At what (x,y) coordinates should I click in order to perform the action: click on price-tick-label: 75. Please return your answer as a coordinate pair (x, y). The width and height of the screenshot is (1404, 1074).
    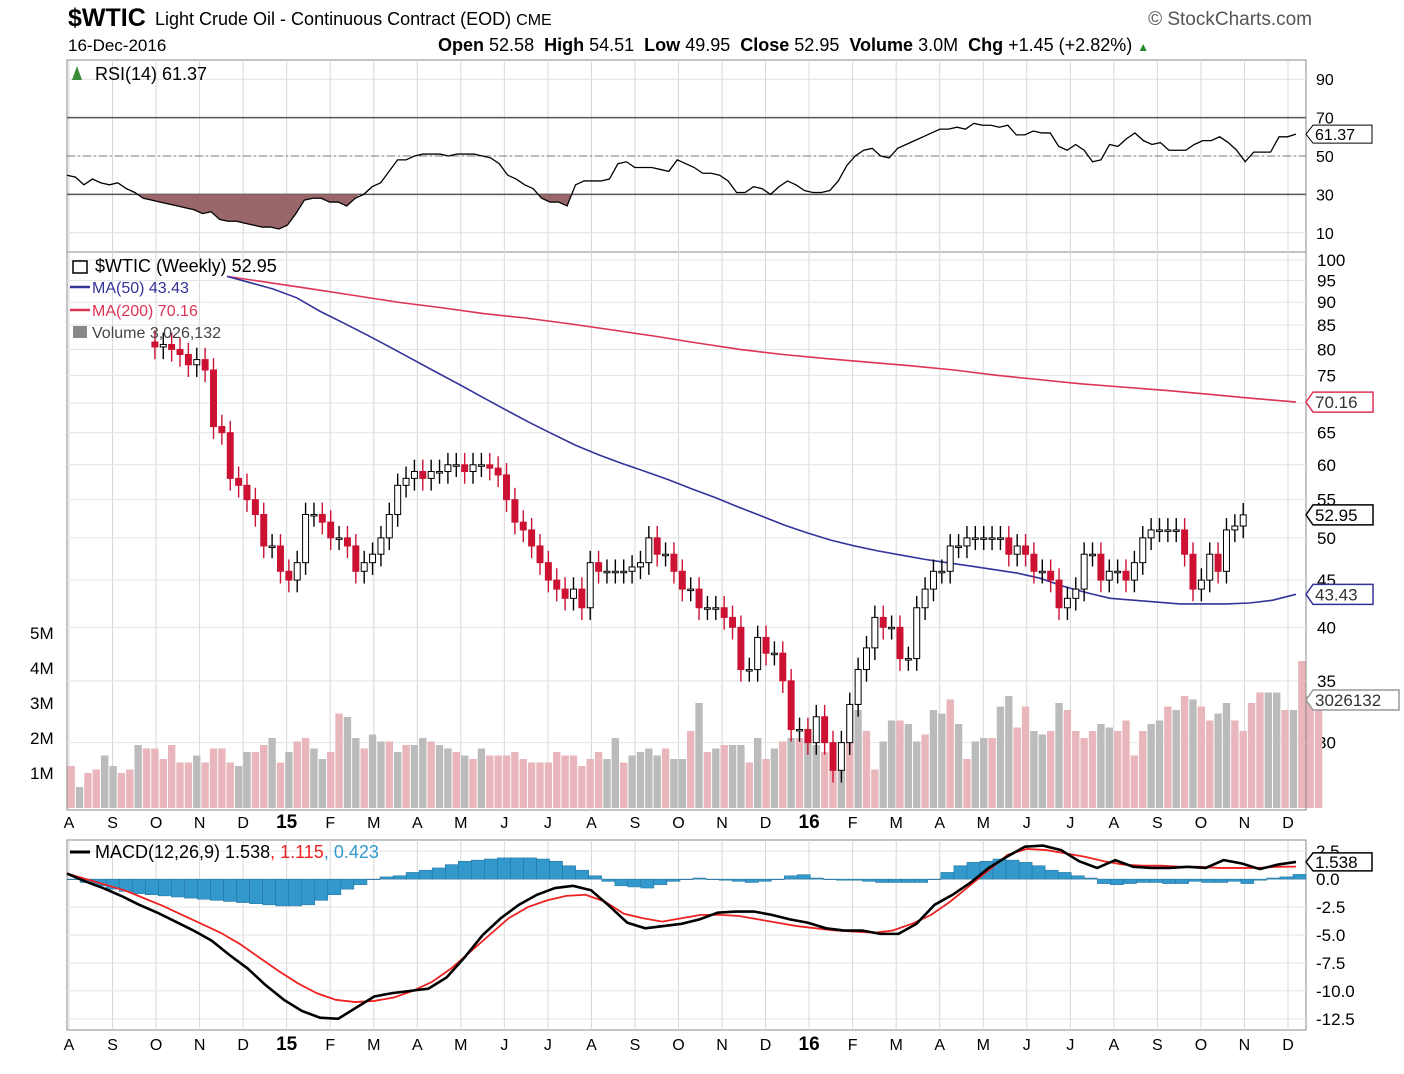
    Looking at the image, I should click on (1326, 375).